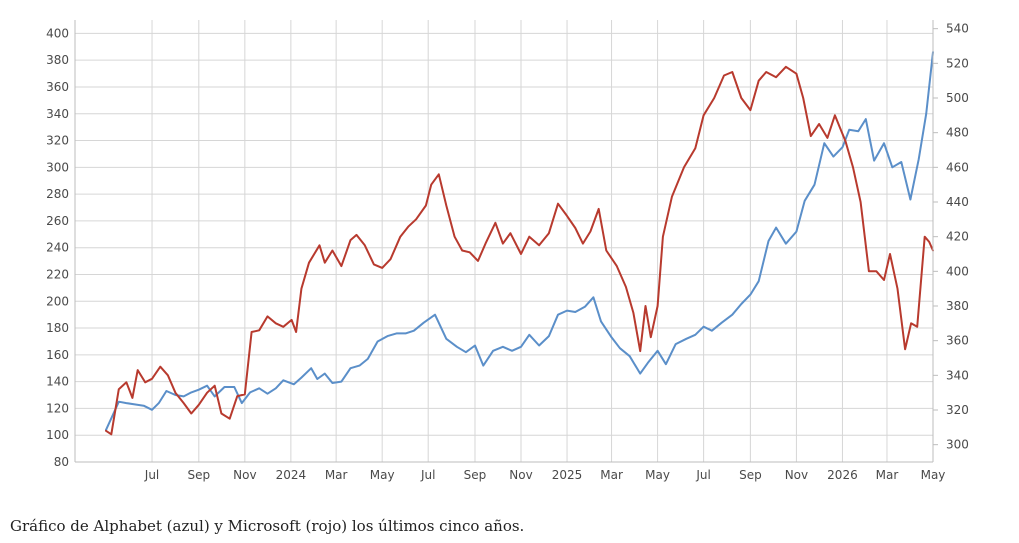  Describe the element at coordinates (57, 408) in the screenshot. I see `y-left-tick-label: 120` at that location.